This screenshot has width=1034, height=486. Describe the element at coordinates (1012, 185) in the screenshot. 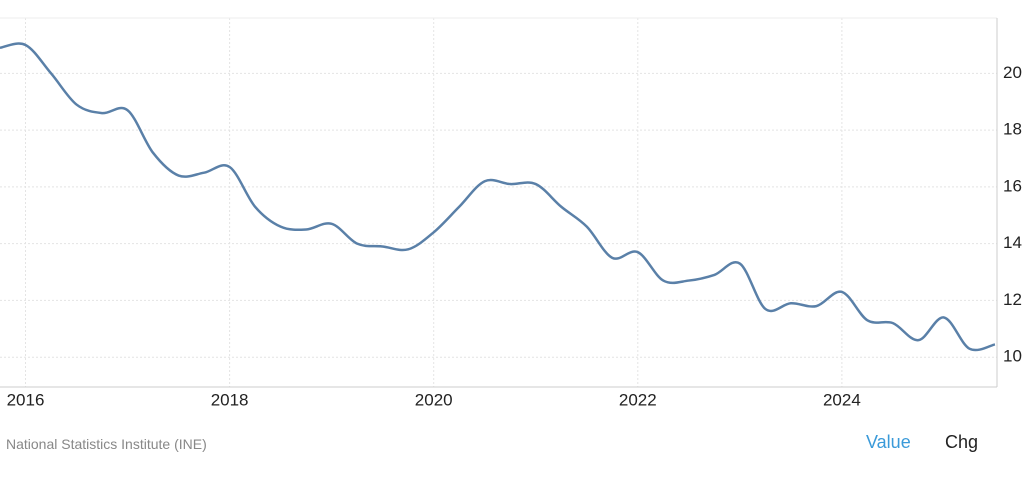

I see `y-tick-label: 16` at that location.